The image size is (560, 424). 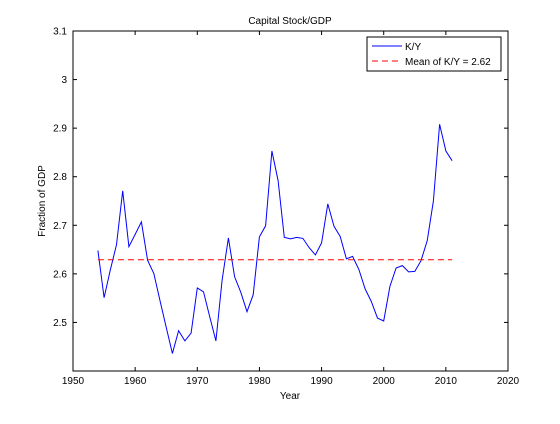 What do you see at coordinates (197, 381) in the screenshot?
I see `x-tick-label: 1970` at bounding box center [197, 381].